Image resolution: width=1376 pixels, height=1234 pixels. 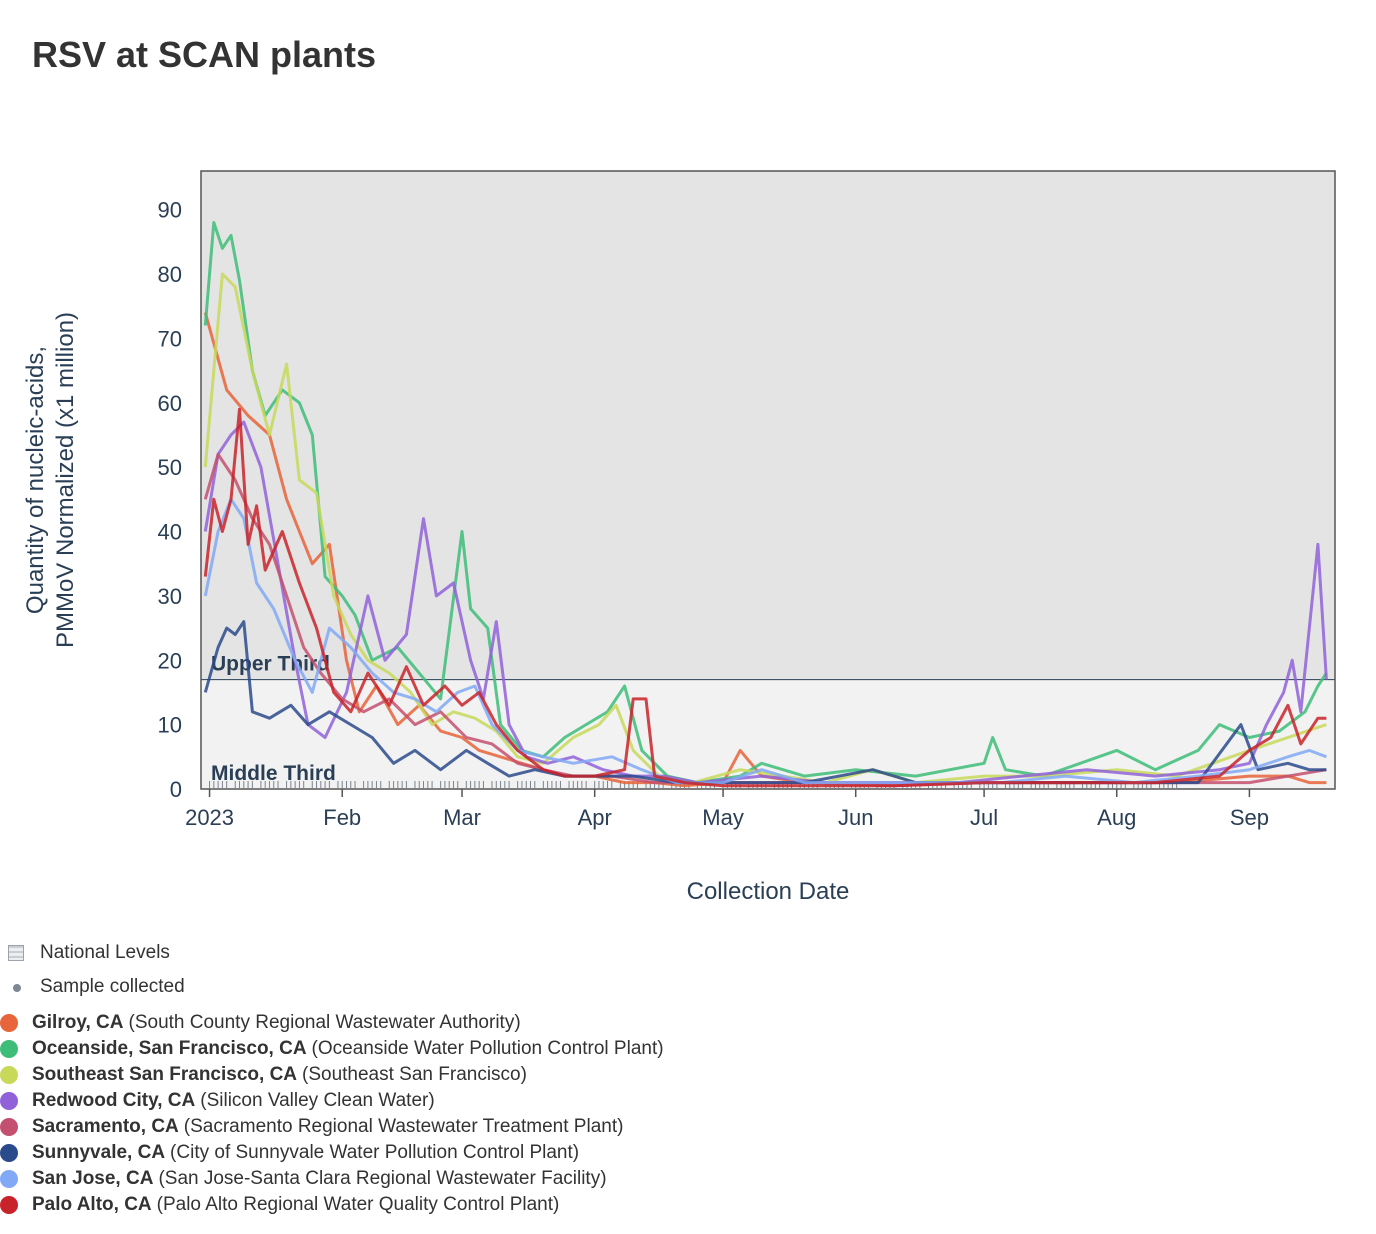 I want to click on x-tick-label: May, so click(x=723, y=817).